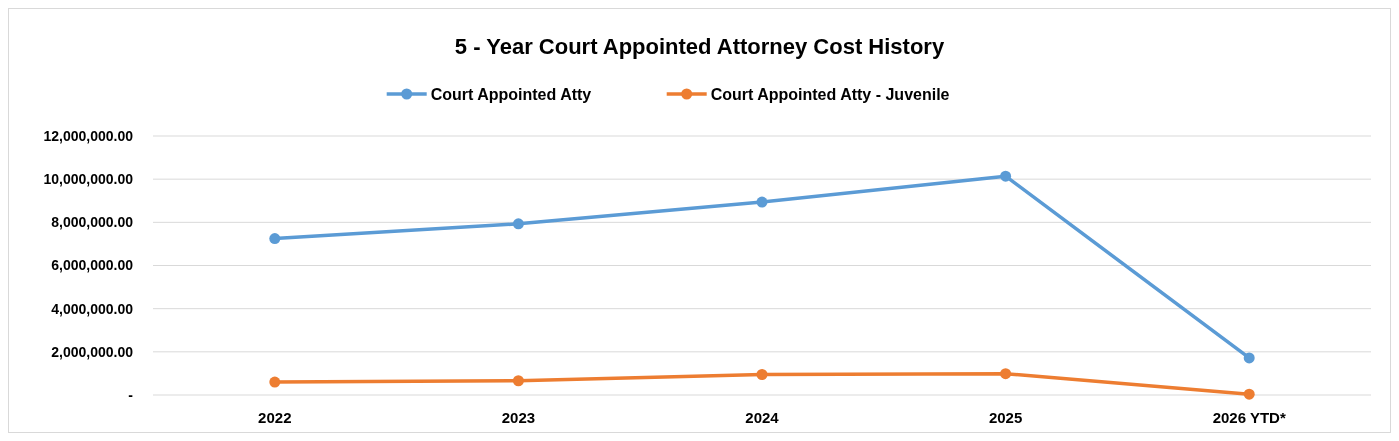 The image size is (1399, 441). What do you see at coordinates (762, 417) in the screenshot?
I see `x-tick-label: 2024` at bounding box center [762, 417].